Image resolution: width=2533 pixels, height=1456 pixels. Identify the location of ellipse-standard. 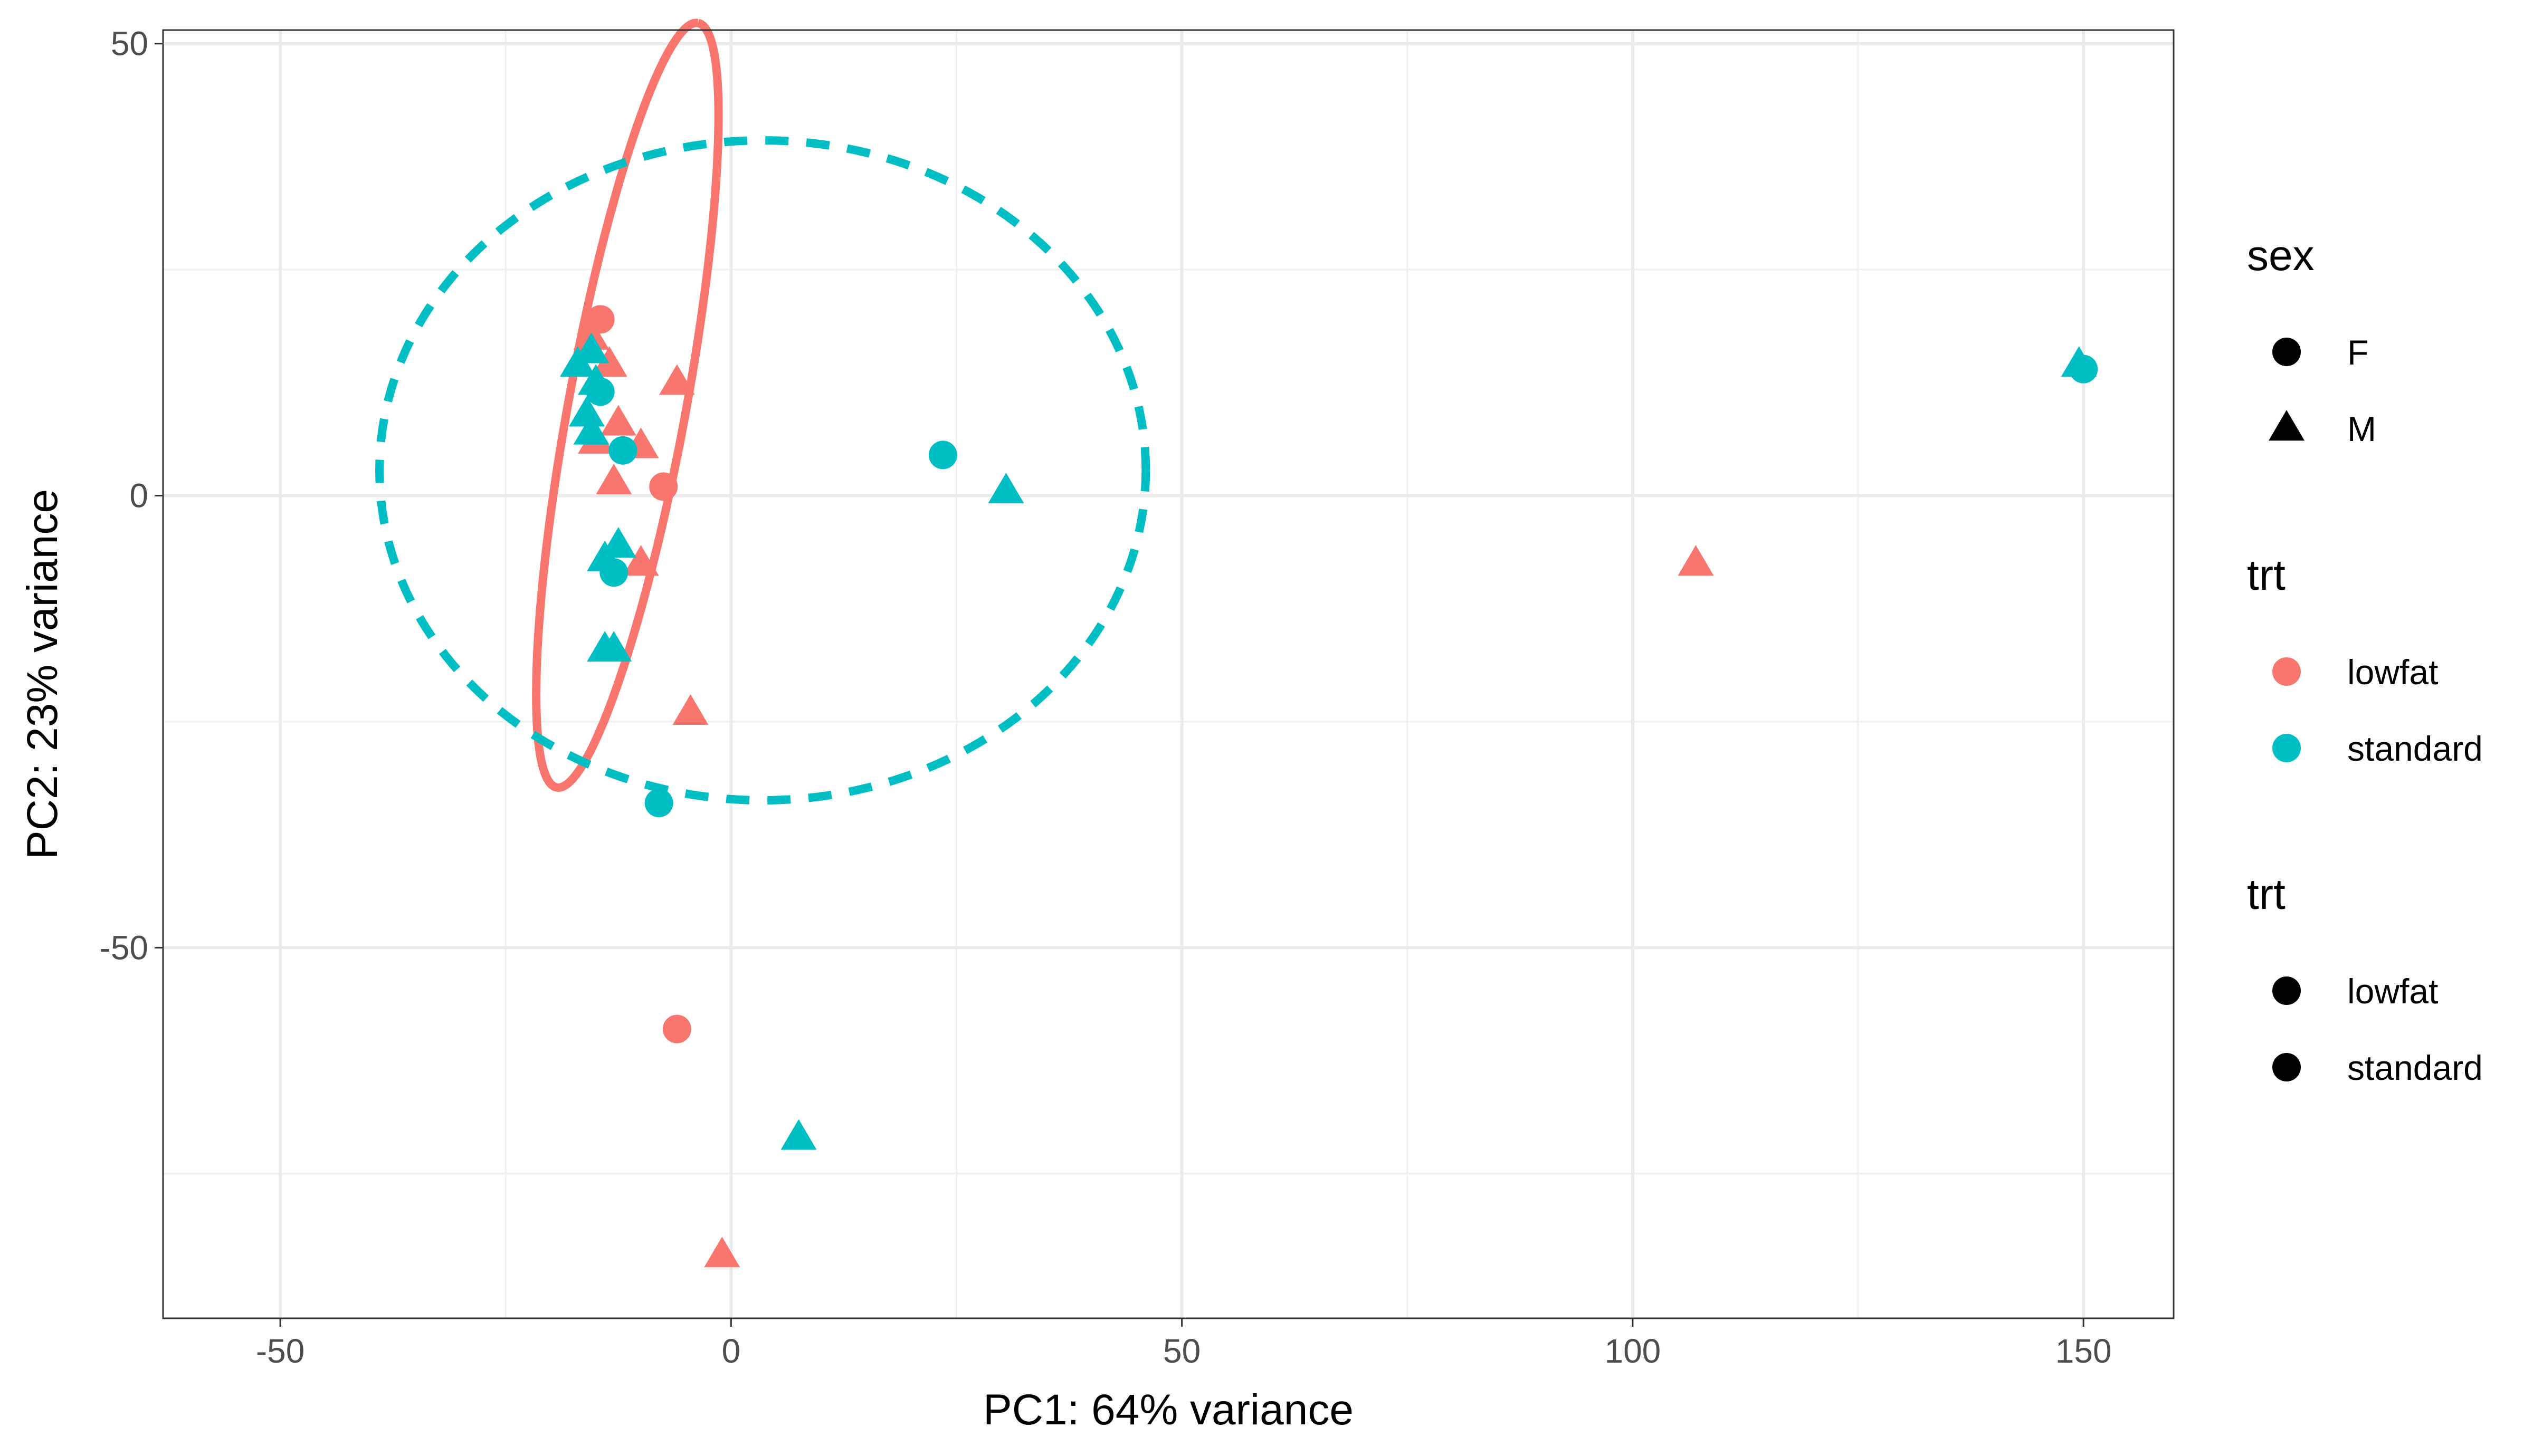
(763, 470).